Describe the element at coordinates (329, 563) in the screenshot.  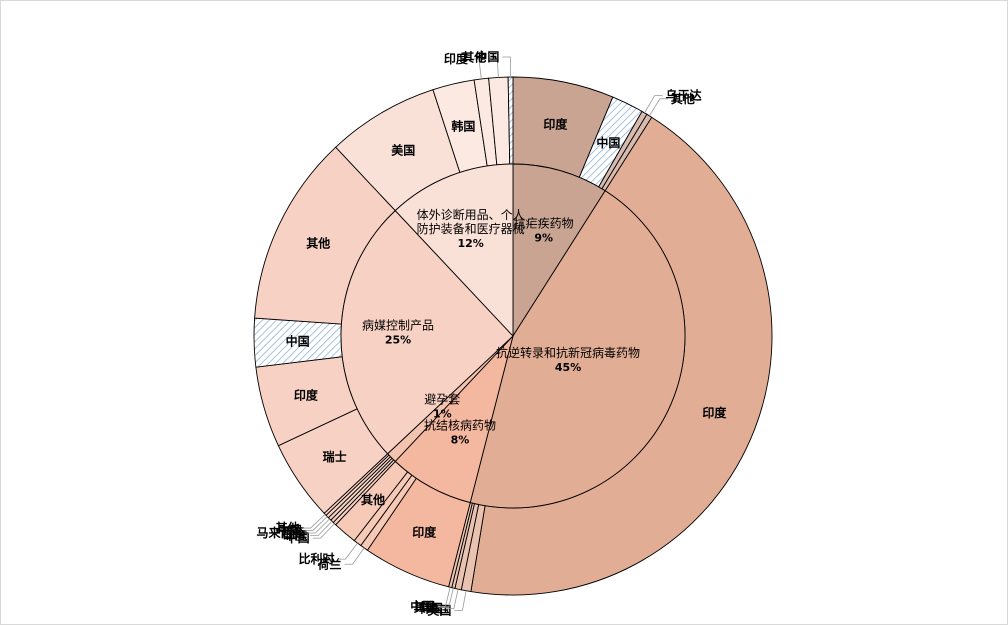
I see `outer-slice-label: 荷兰` at that location.